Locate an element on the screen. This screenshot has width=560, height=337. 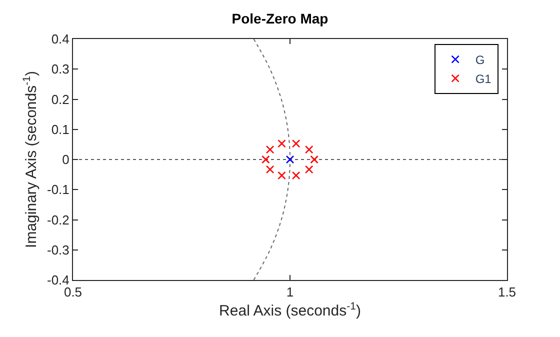
line-series is located at coordinates (271, 159).